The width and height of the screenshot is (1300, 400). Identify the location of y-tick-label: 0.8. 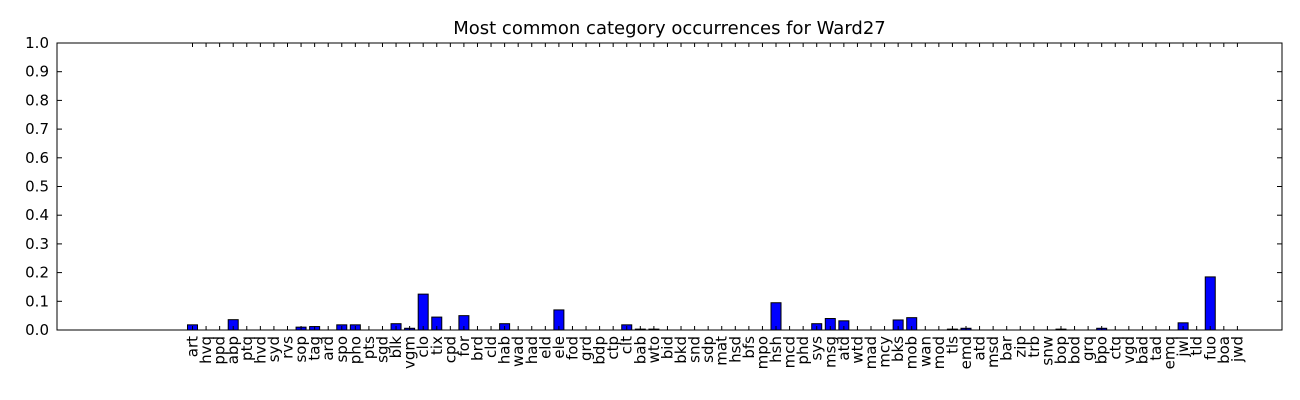
(37, 100).